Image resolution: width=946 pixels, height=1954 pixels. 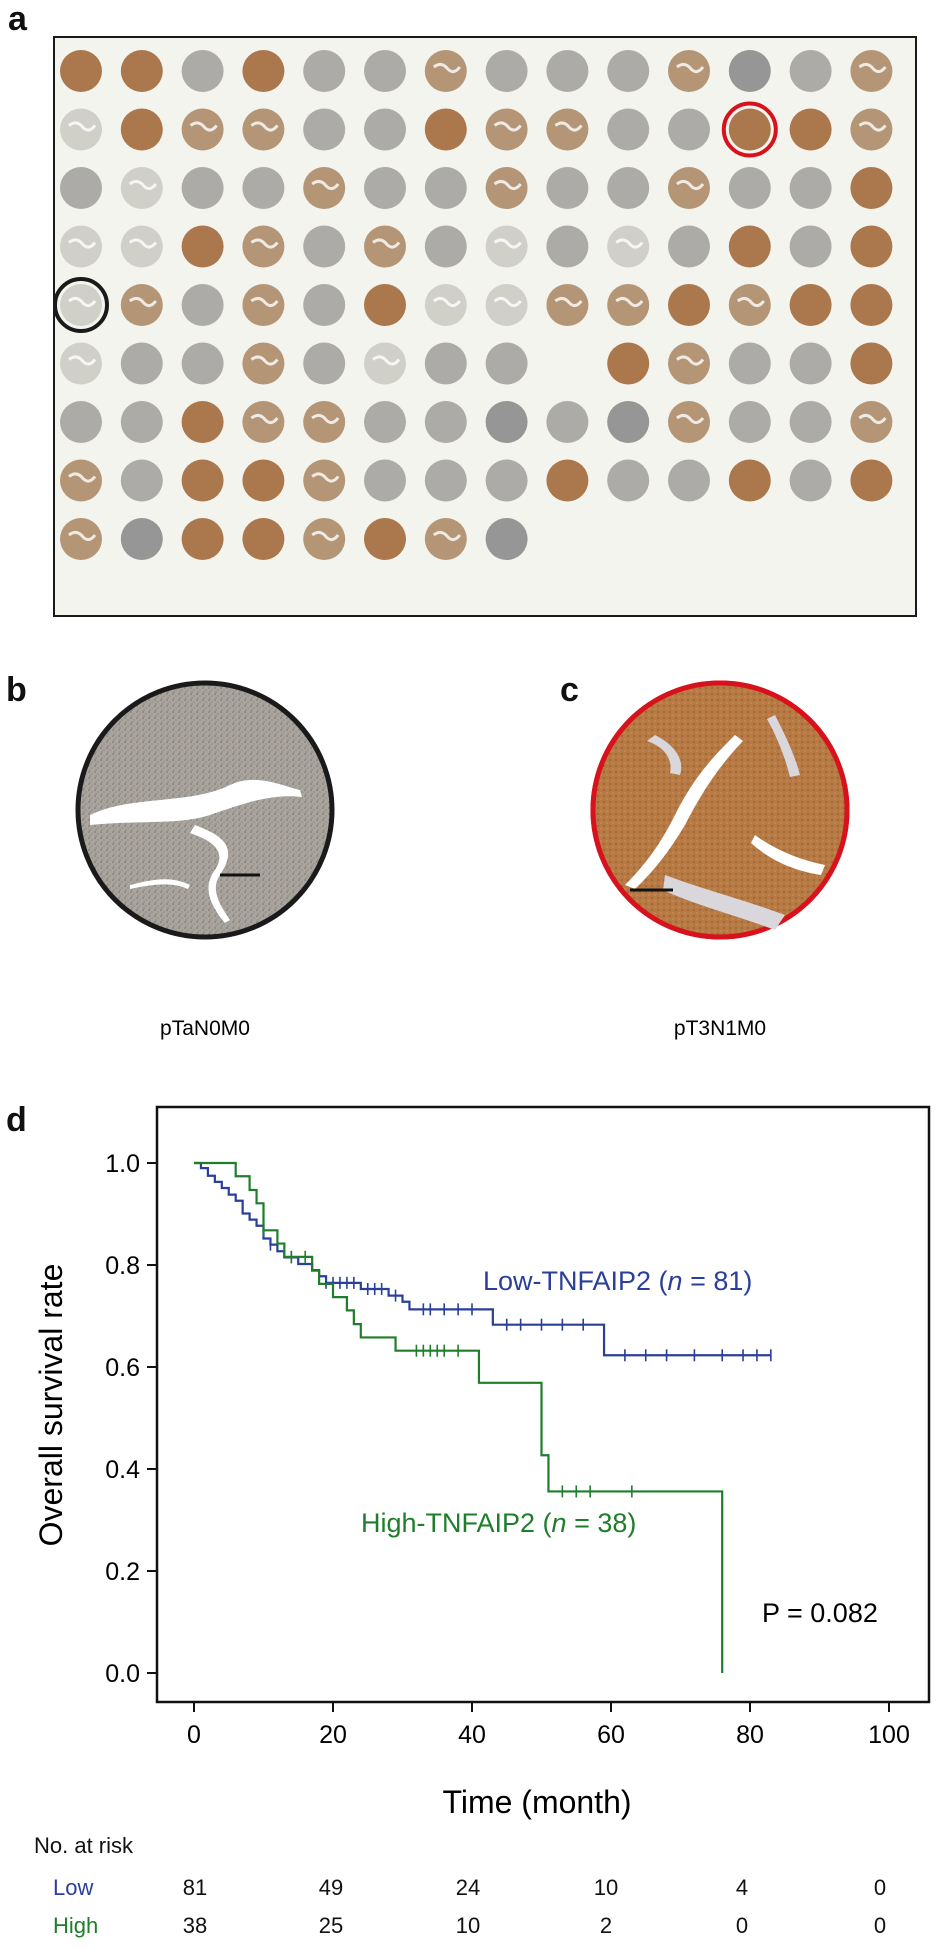 What do you see at coordinates (472, 1735) in the screenshot?
I see `x-tick-label: 40` at bounding box center [472, 1735].